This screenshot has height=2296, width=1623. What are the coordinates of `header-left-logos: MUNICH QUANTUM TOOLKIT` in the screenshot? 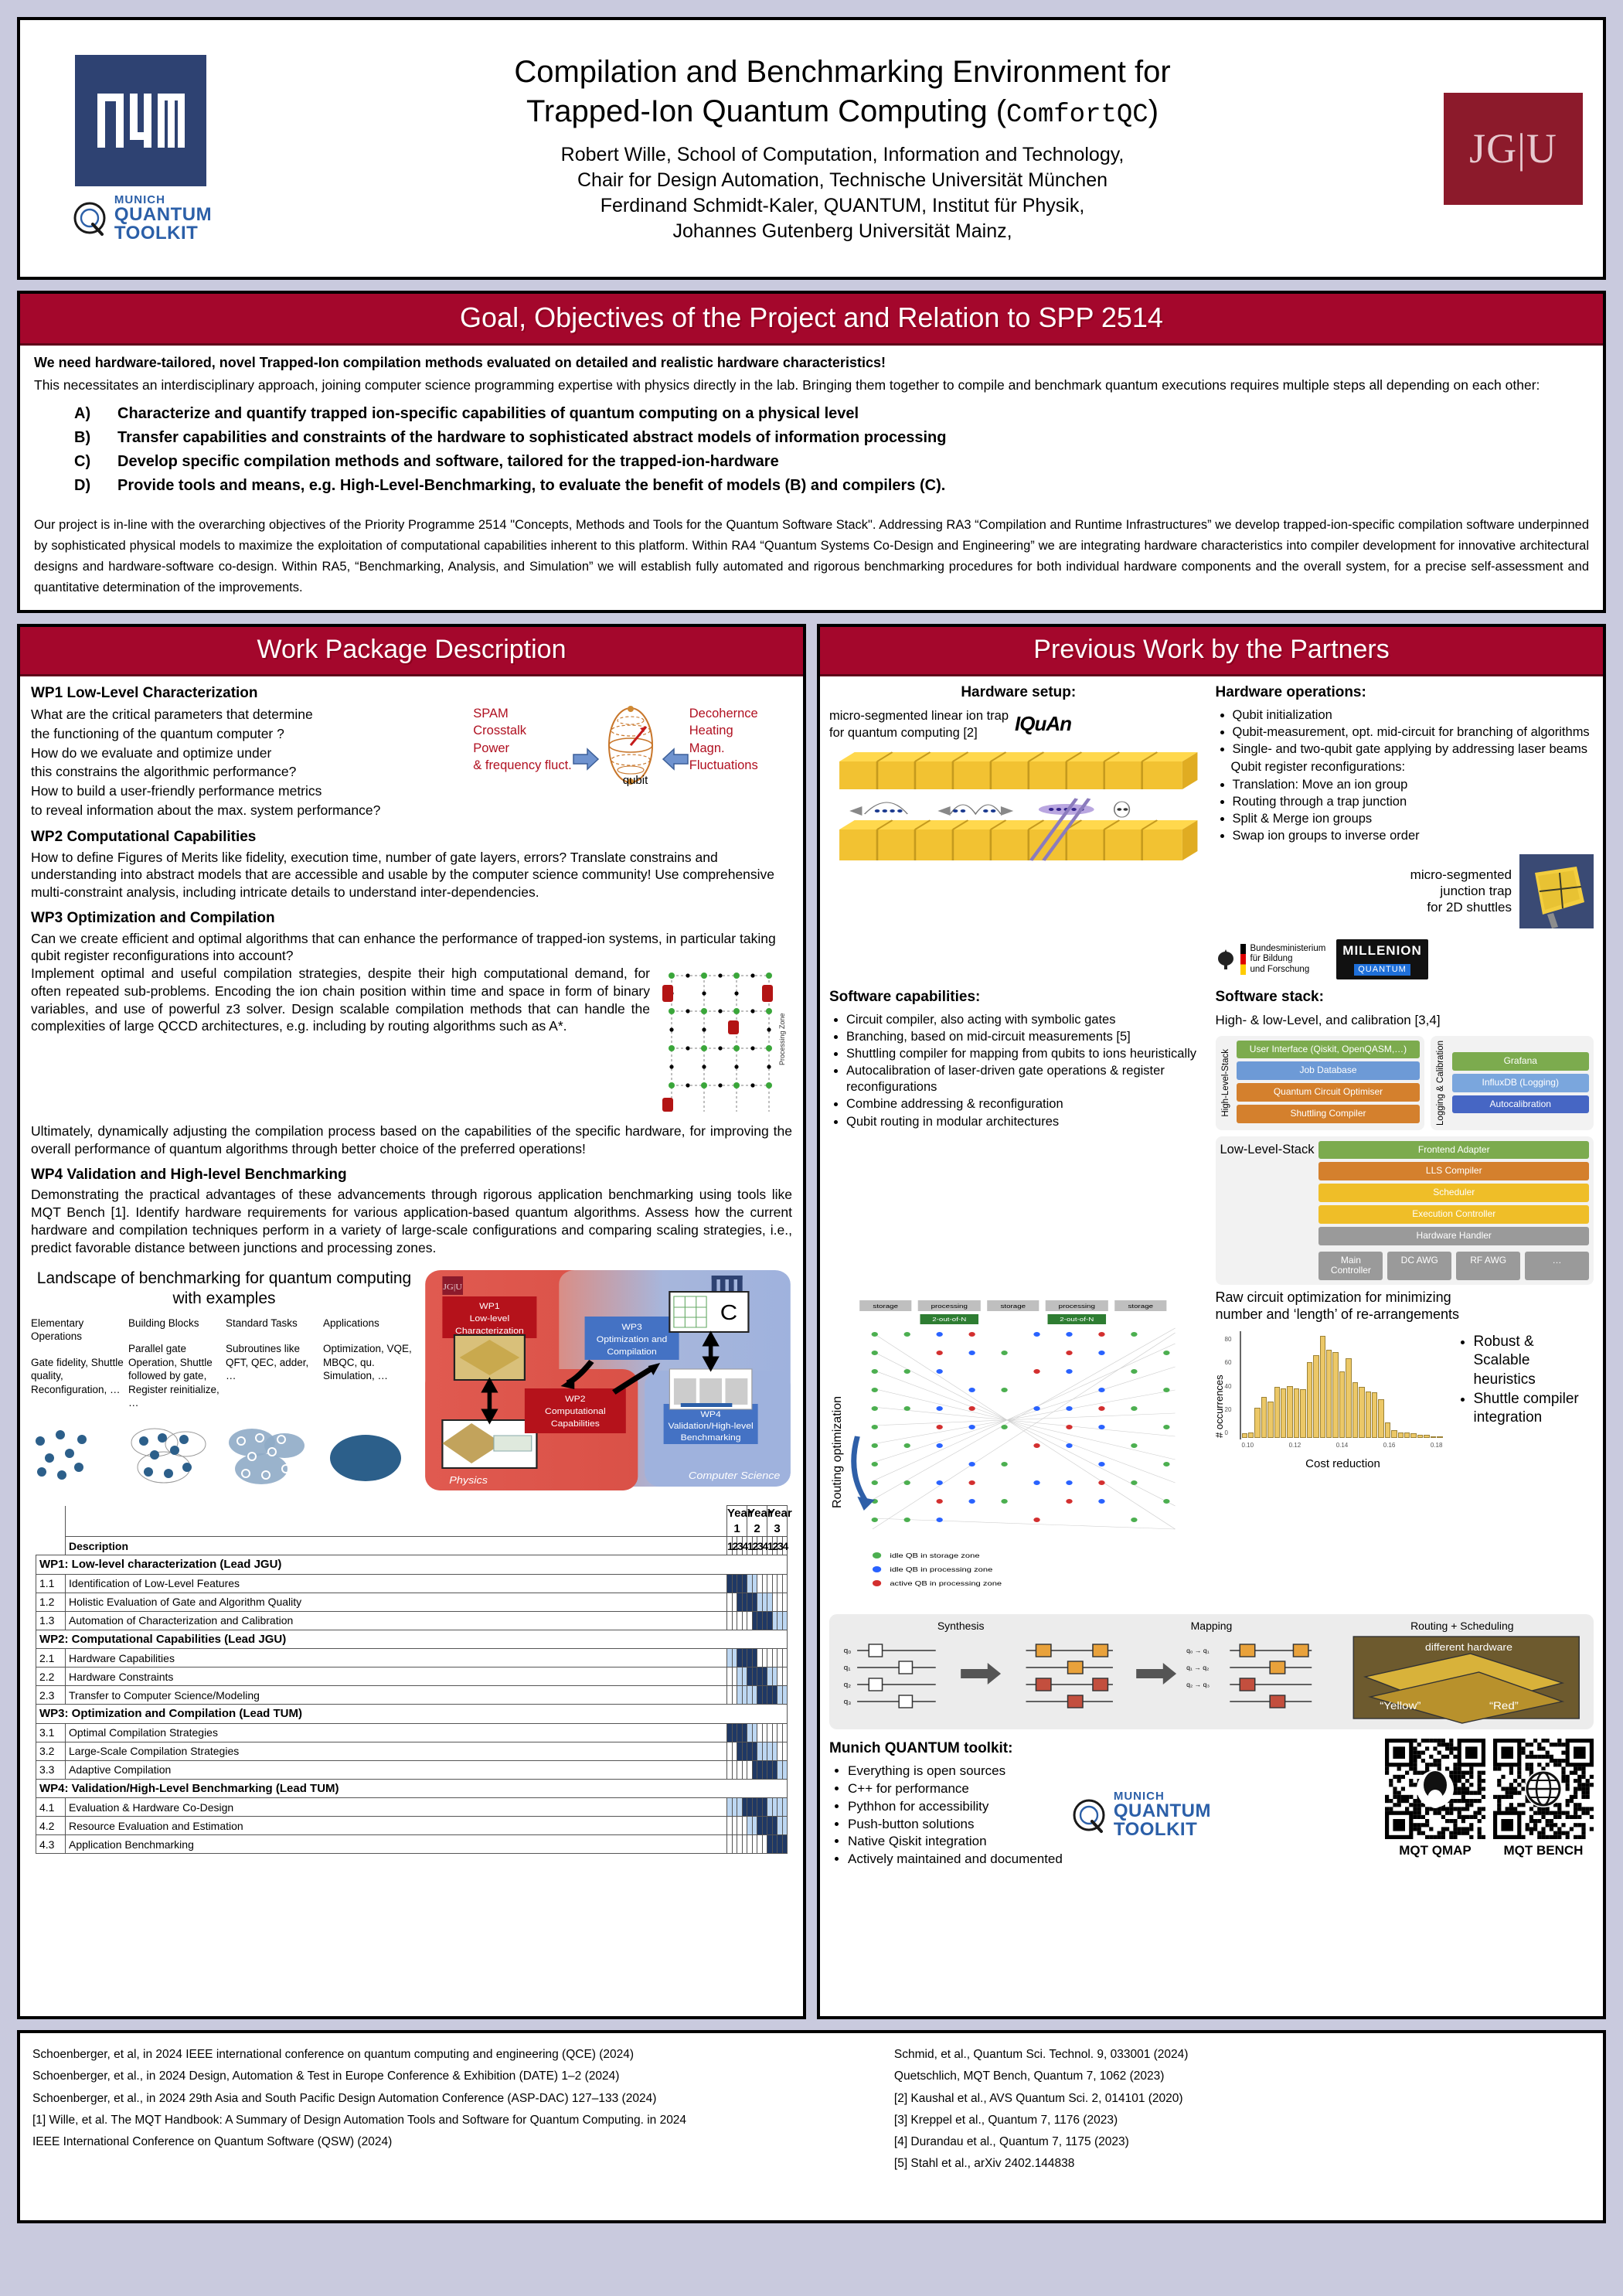 It's located at (140, 148).